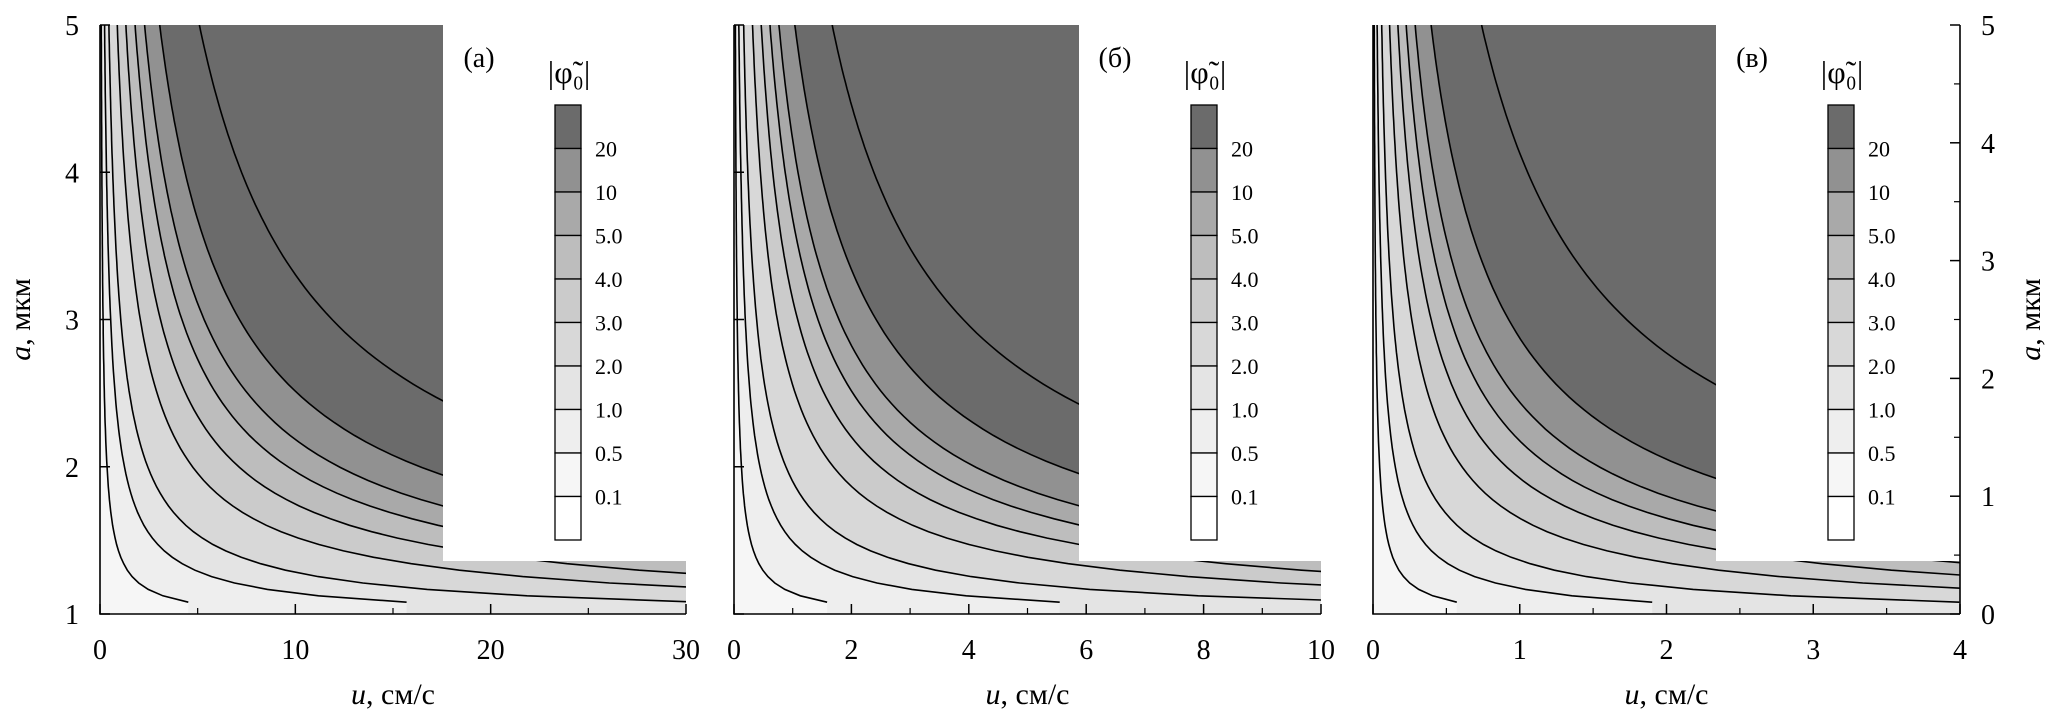 The height and width of the screenshot is (724, 2067). Describe the element at coordinates (72, 615) in the screenshot. I see `y-tick-label: 1` at that location.